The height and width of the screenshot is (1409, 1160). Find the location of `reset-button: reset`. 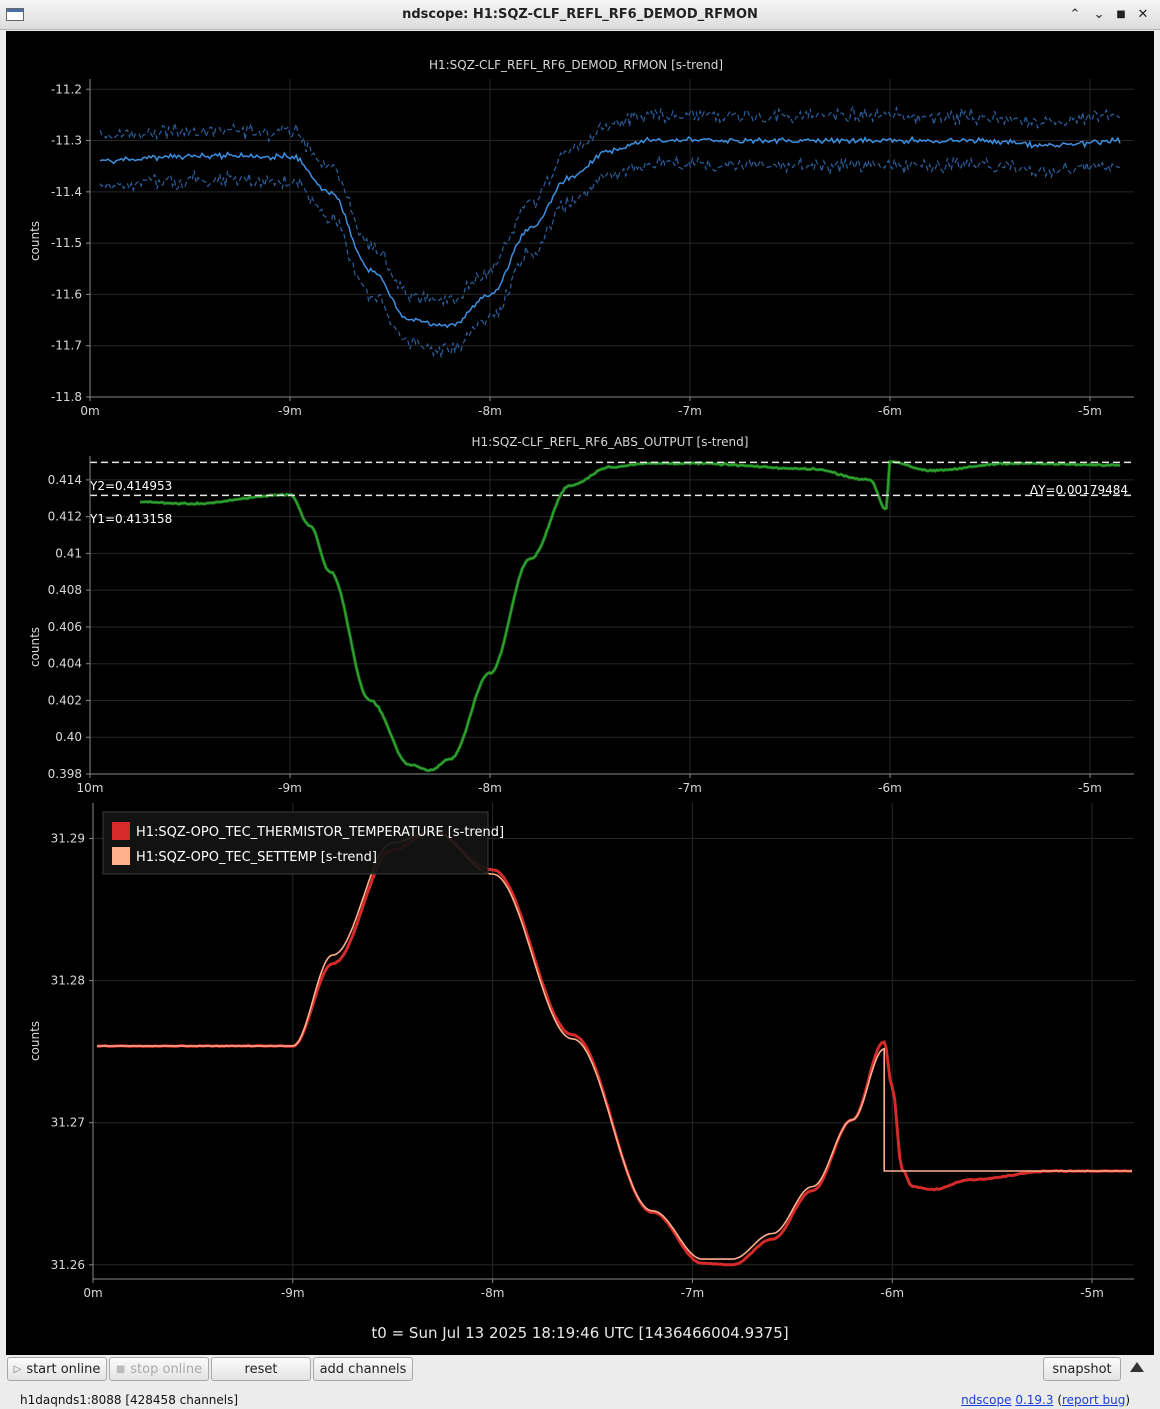

reset-button: reset is located at coordinates (261, 1369).